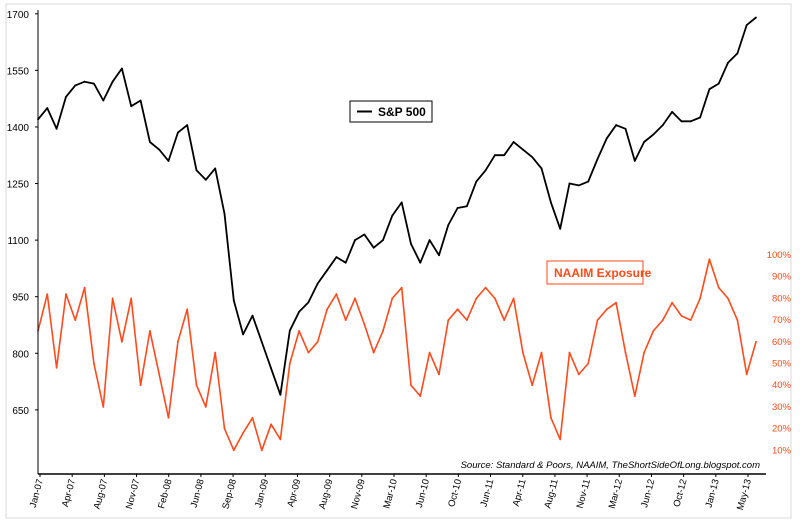 This screenshot has width=800, height=526. I want to click on legend-naaim: NAAIM Exposure, so click(599, 272).